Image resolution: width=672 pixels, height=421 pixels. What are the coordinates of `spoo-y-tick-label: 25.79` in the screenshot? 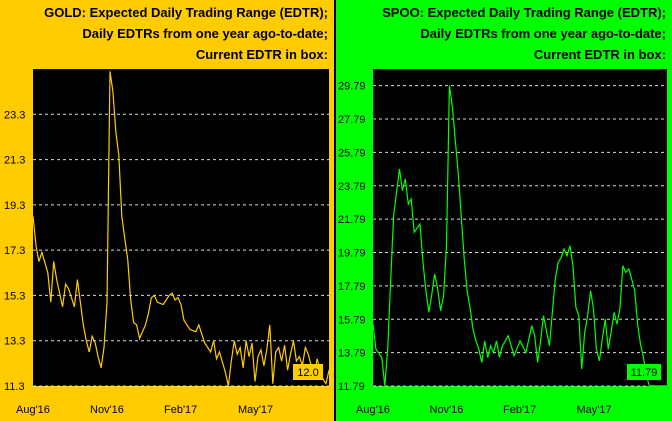 It's located at (352, 153).